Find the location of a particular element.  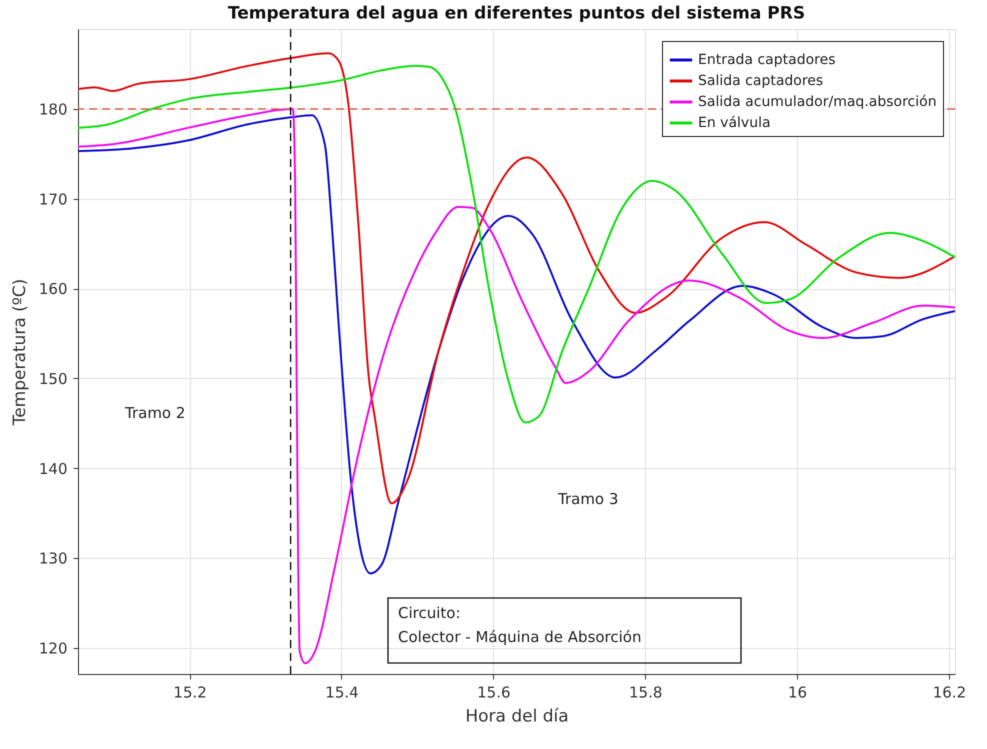

legend-label: Salida captadores is located at coordinates (761, 81).